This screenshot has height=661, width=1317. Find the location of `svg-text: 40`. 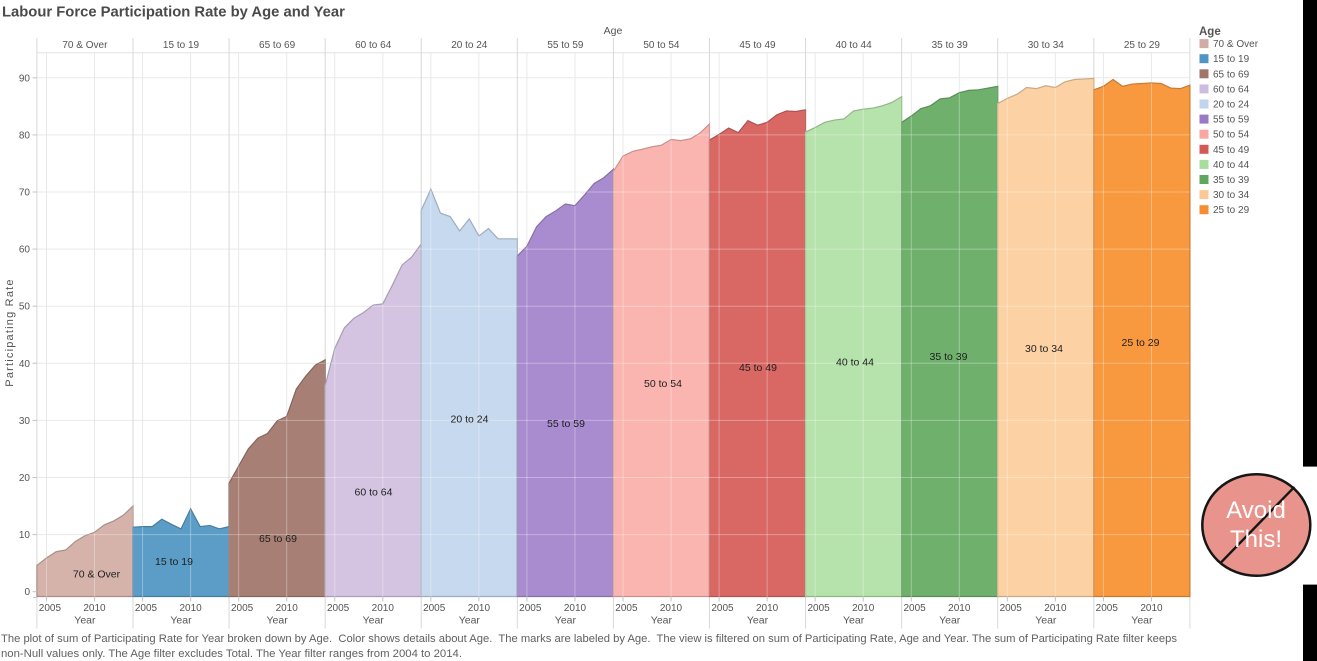

svg-text: 40 is located at coordinates (25, 364).